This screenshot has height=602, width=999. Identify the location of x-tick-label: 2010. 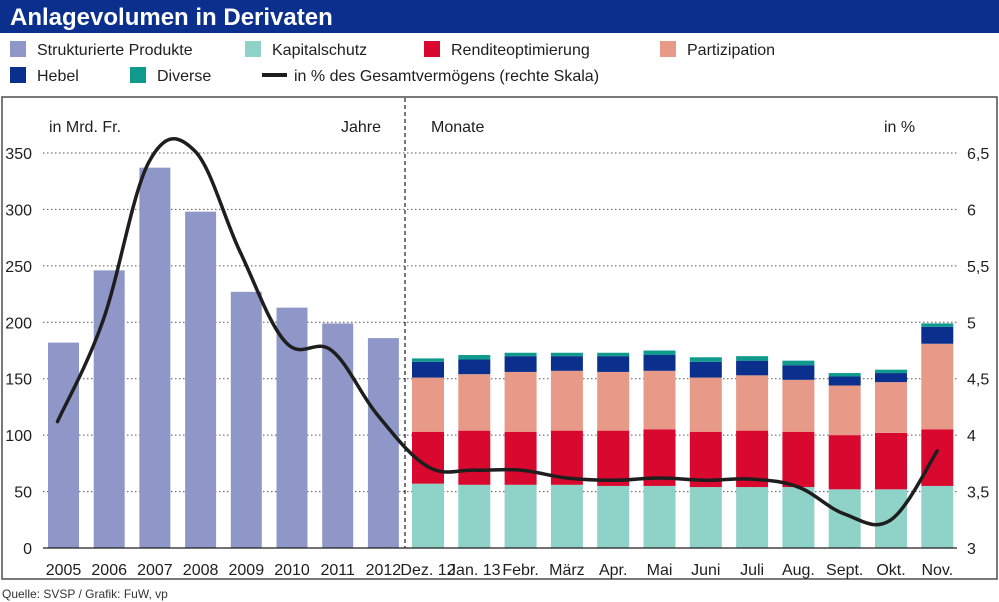
(292, 570).